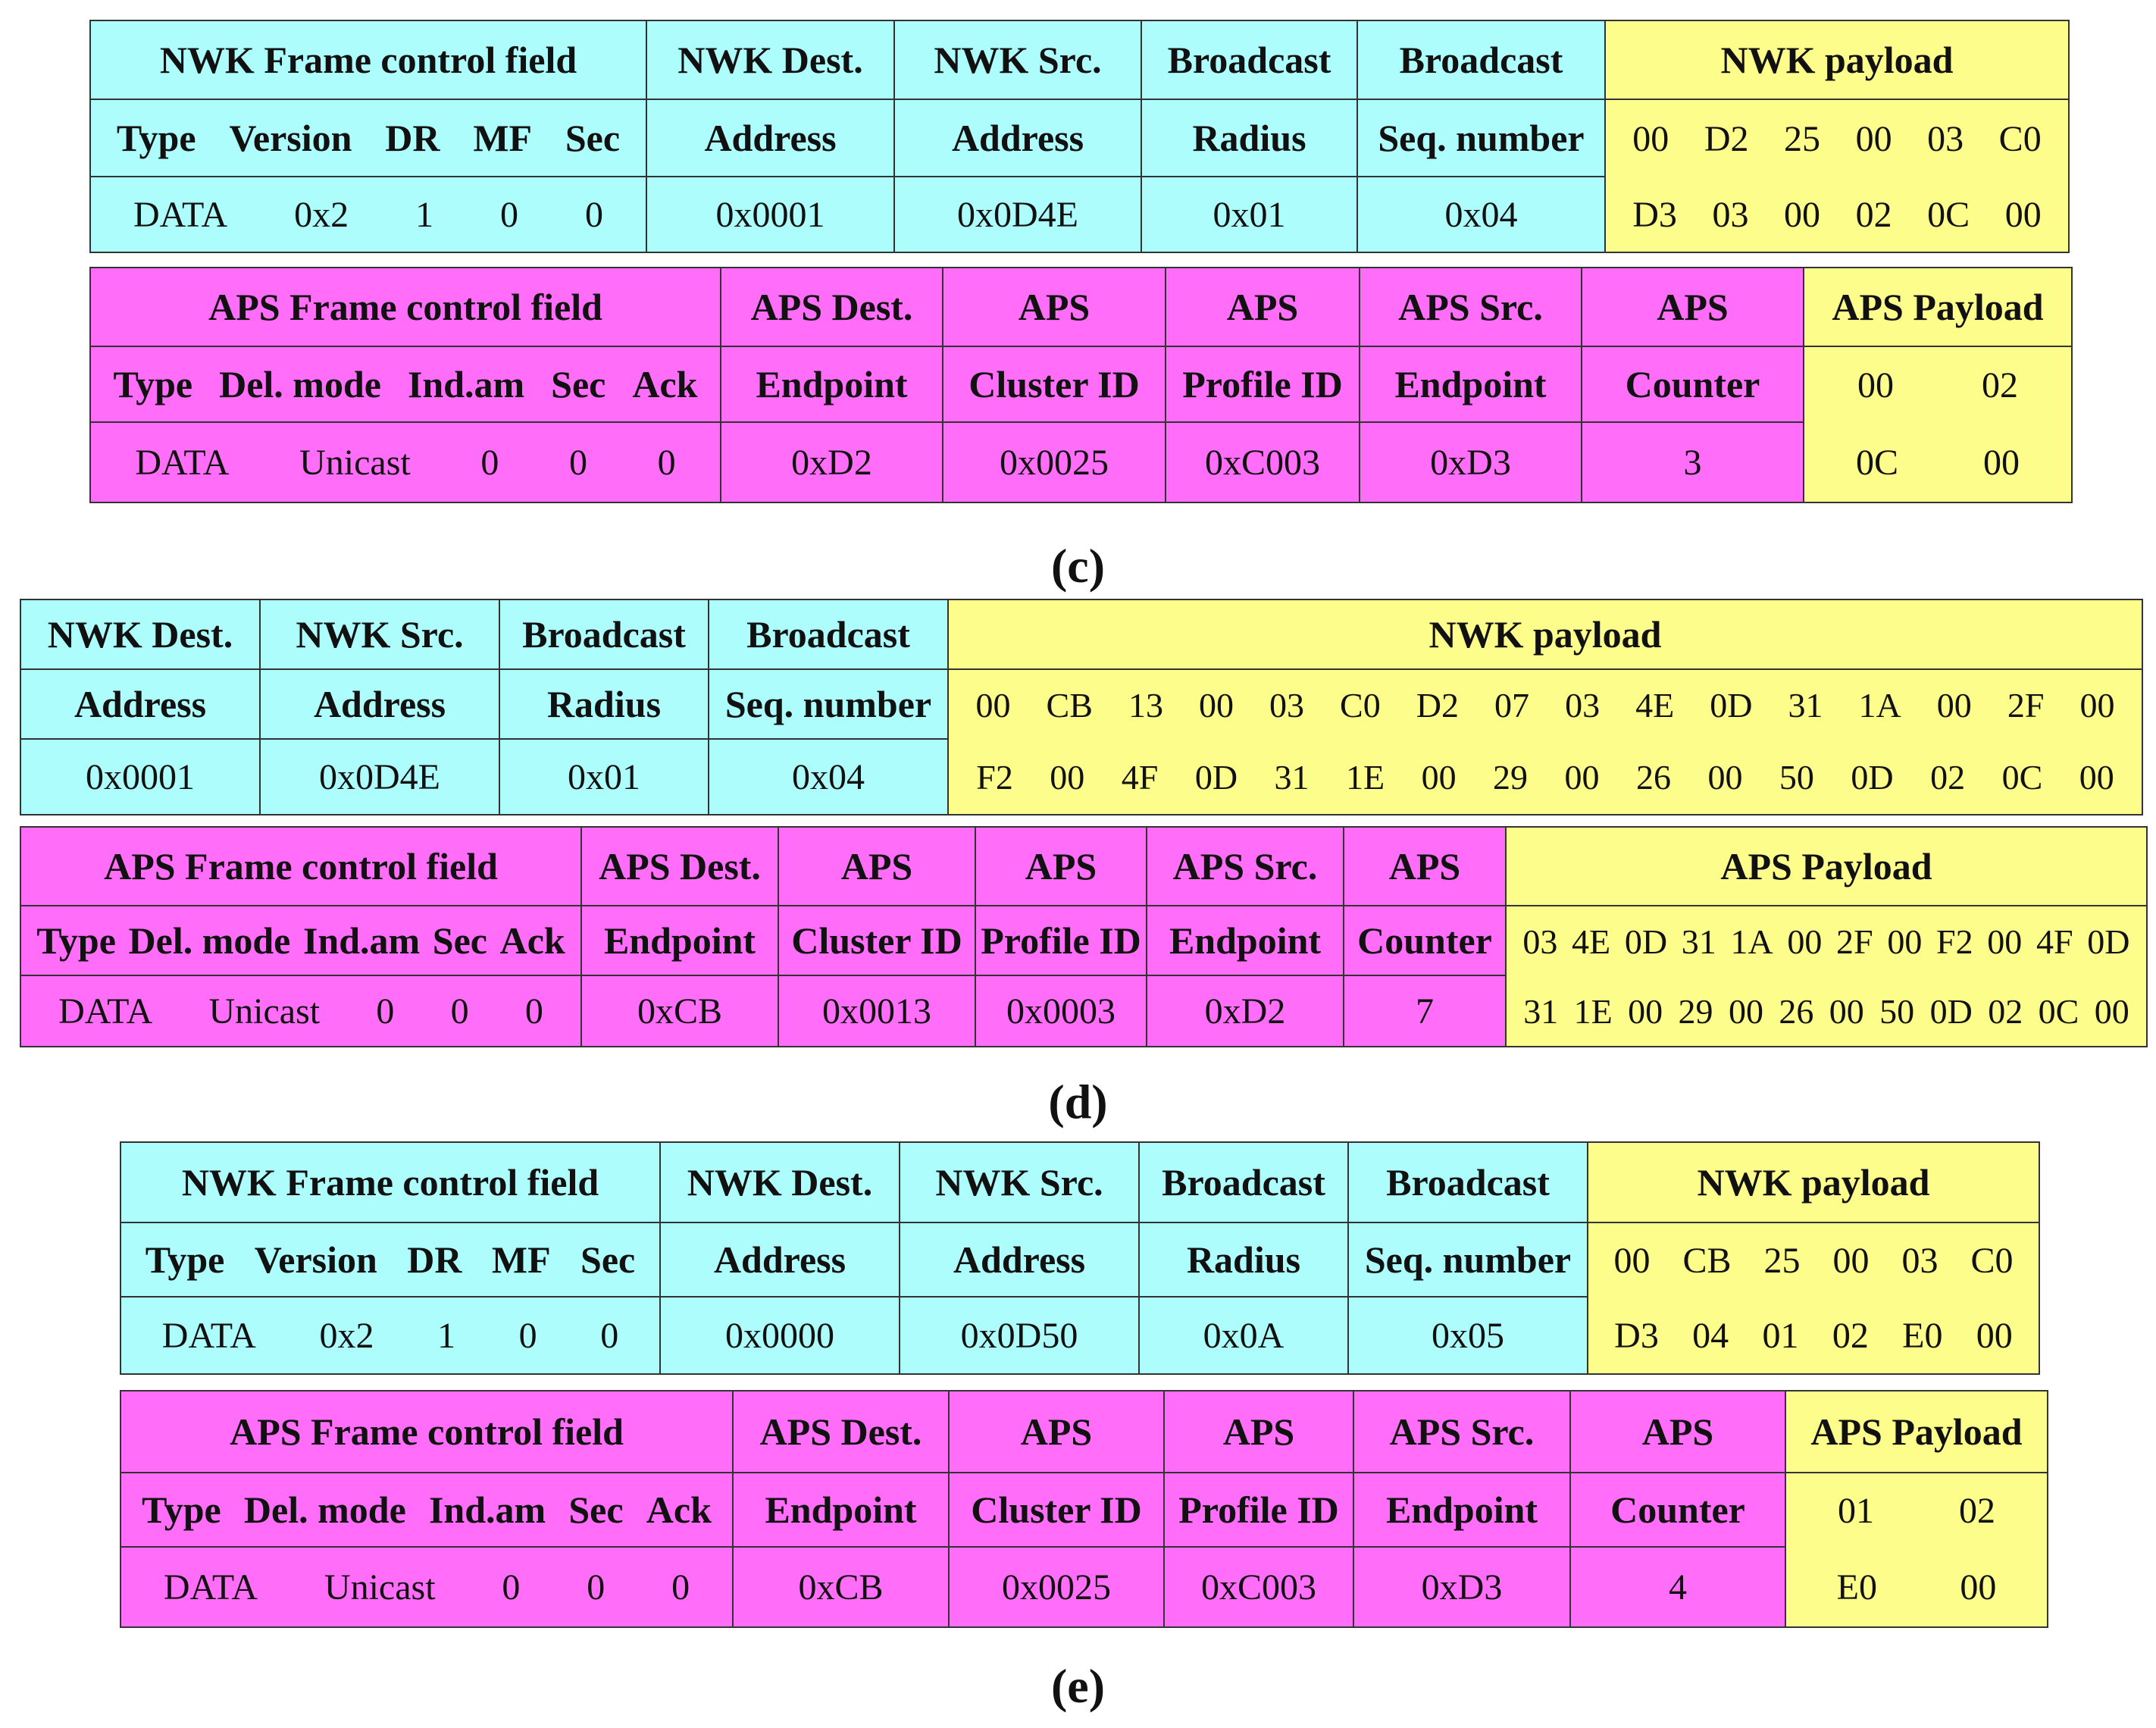 The width and height of the screenshot is (2156, 1728). Describe the element at coordinates (1827, 941) in the screenshot. I see `aps-payload-bytes: 03 4E 0D 31 1A 00 2F 00 F2 00 4F 0D` at that location.